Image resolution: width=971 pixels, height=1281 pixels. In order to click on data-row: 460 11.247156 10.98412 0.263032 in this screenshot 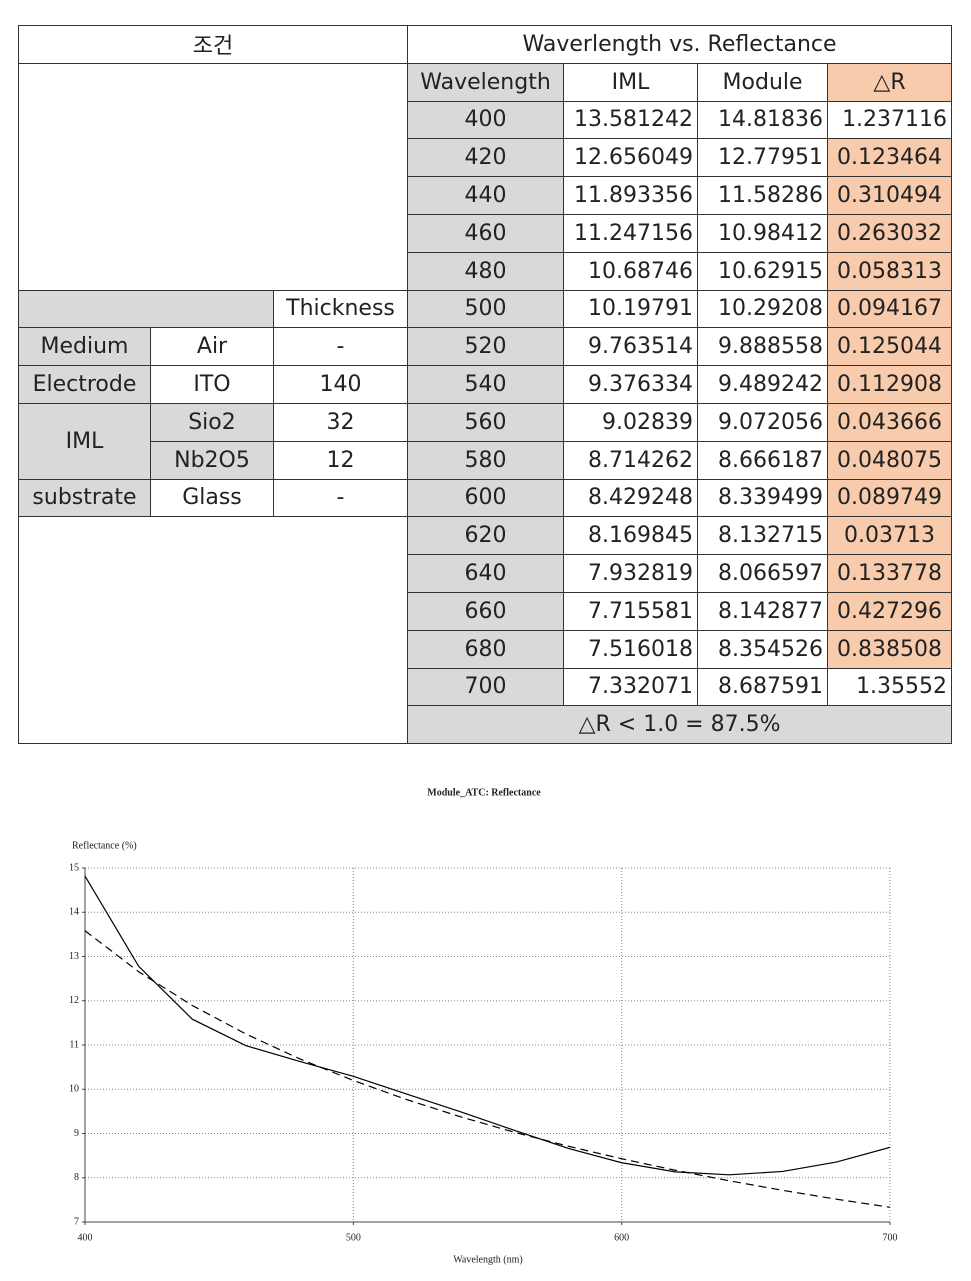, I will do `click(486, 233)`.